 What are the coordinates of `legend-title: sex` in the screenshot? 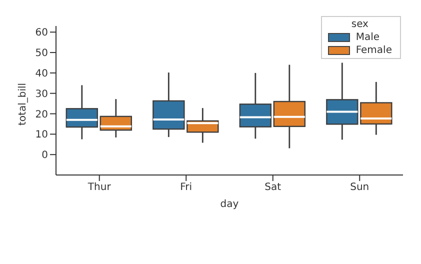 It's located at (360, 24).